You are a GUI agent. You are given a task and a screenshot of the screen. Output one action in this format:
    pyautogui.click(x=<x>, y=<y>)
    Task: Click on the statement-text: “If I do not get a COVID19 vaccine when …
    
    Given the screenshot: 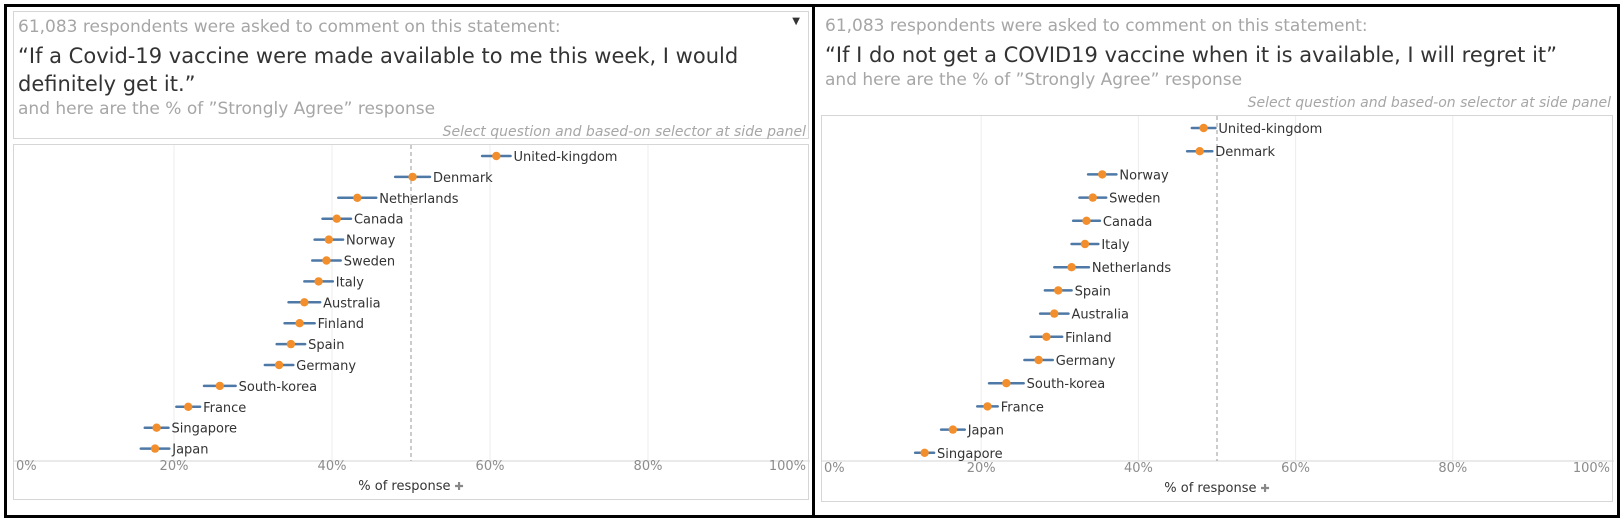 What is the action you would take?
    pyautogui.click(x=1191, y=55)
    